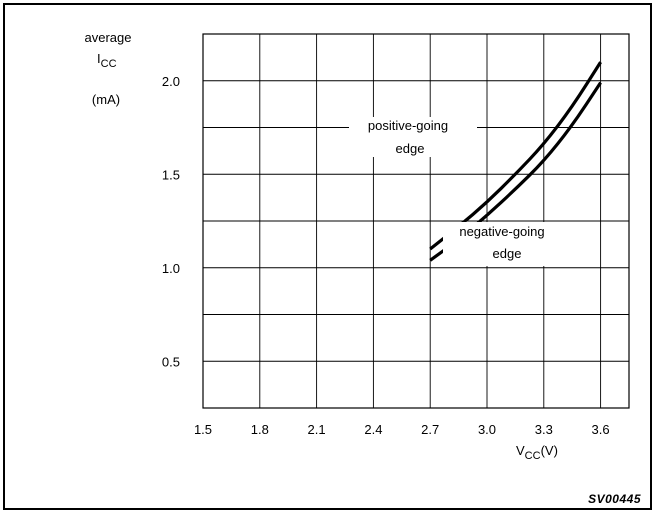 This screenshot has width=655, height=513. Describe the element at coordinates (171, 222) in the screenshot. I see `y-axis-ticks: 0.5 1.0 1.5 2.0` at that location.